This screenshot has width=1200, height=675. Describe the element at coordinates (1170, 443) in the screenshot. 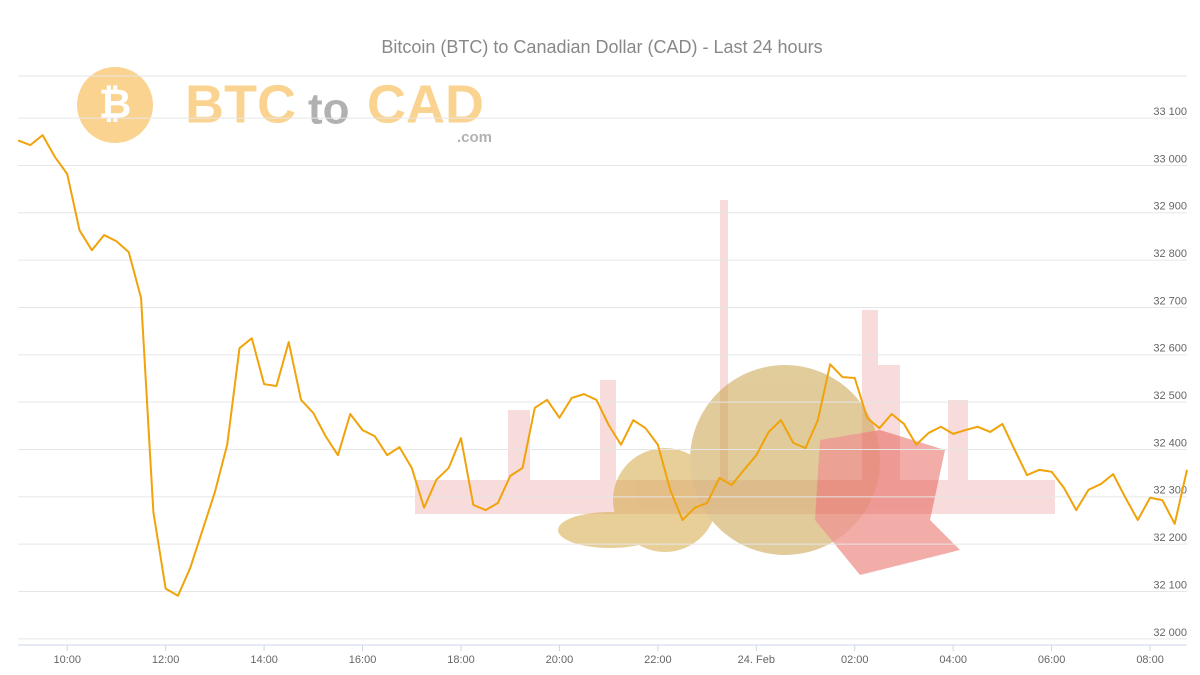

I see `y-tick-label: 32 400` at that location.